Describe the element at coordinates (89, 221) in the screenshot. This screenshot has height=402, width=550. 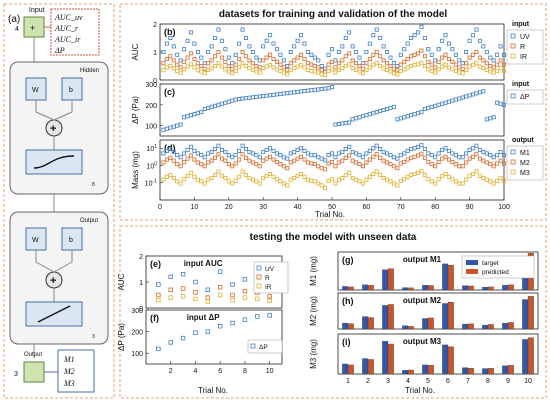
I see `output-title: Output` at that location.